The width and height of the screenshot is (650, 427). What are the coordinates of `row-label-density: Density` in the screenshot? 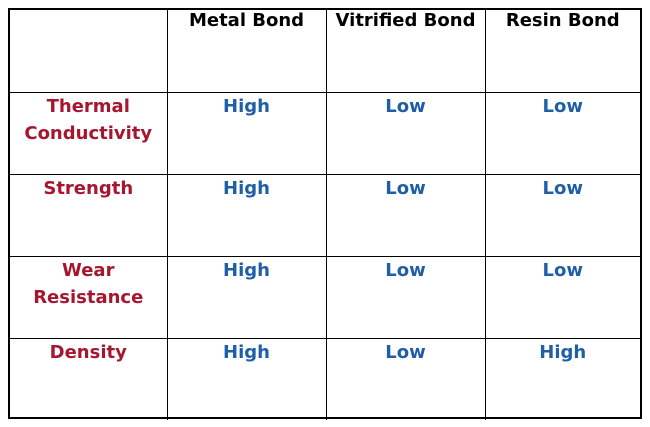 It's located at (89, 378).